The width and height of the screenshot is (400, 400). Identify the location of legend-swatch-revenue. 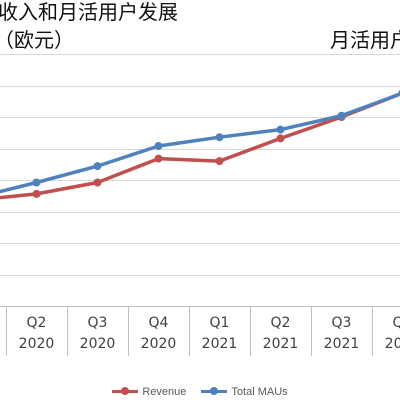
(125, 391).